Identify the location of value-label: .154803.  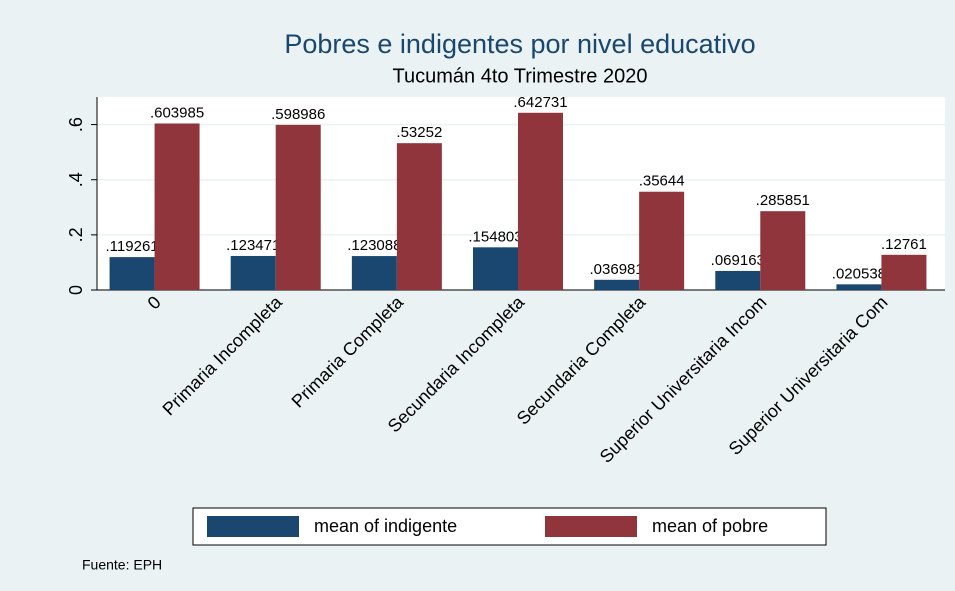
(495, 236).